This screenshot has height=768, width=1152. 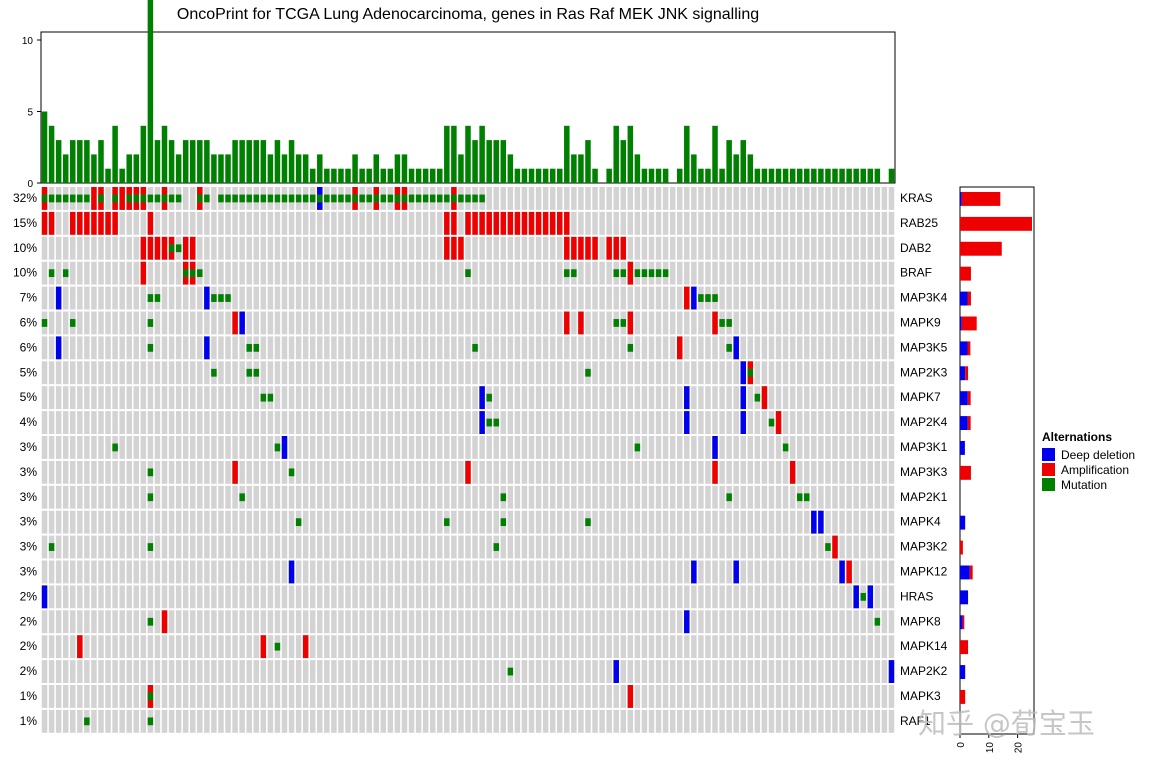 I want to click on cell-del-MAPK8, so click(x=687, y=622).